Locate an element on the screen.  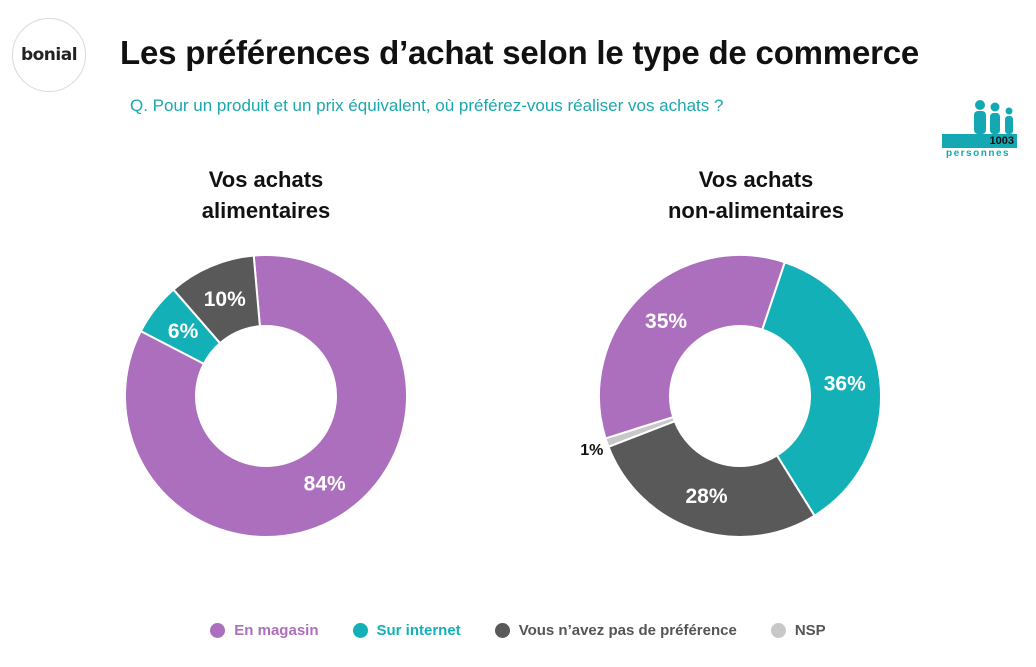
people-icon is located at coordinates (993, 117).